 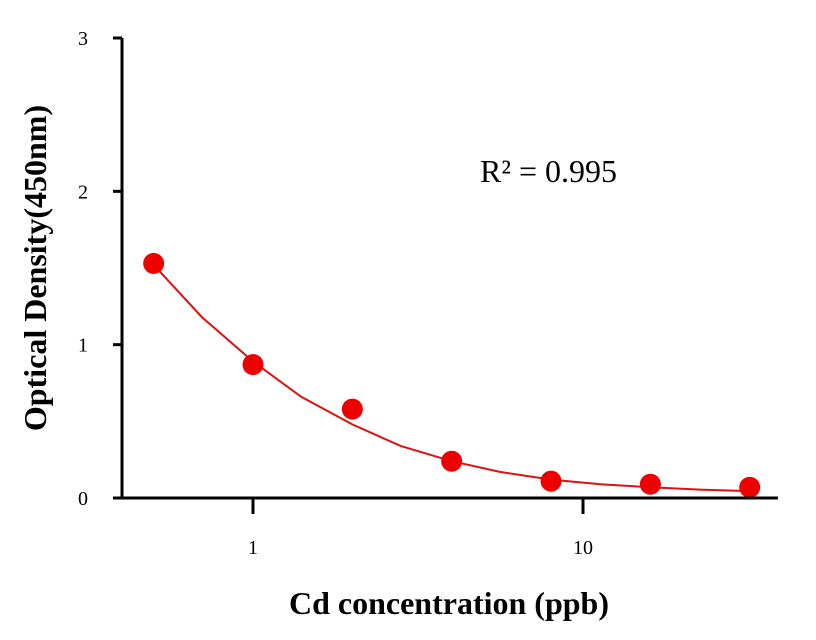 What do you see at coordinates (548, 171) in the screenshot?
I see `annotation-r-squared: R² = 0.995` at bounding box center [548, 171].